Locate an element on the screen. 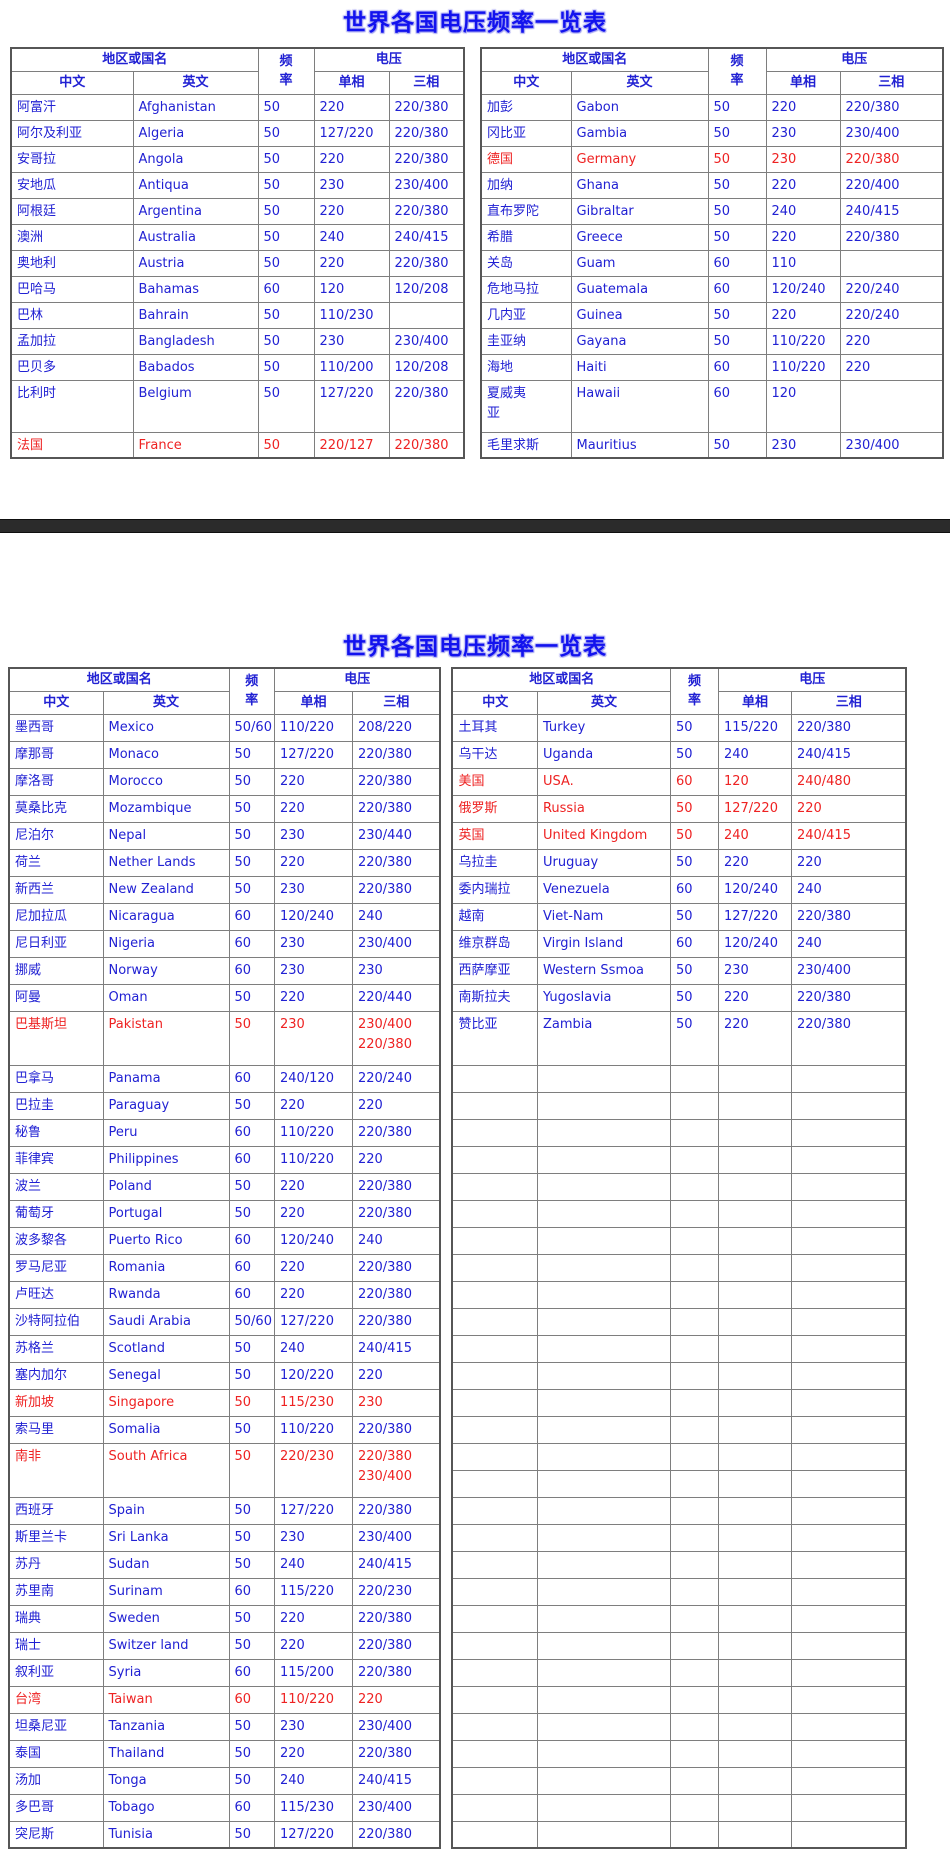  voltage-three: 220 is located at coordinates (396, 1699).